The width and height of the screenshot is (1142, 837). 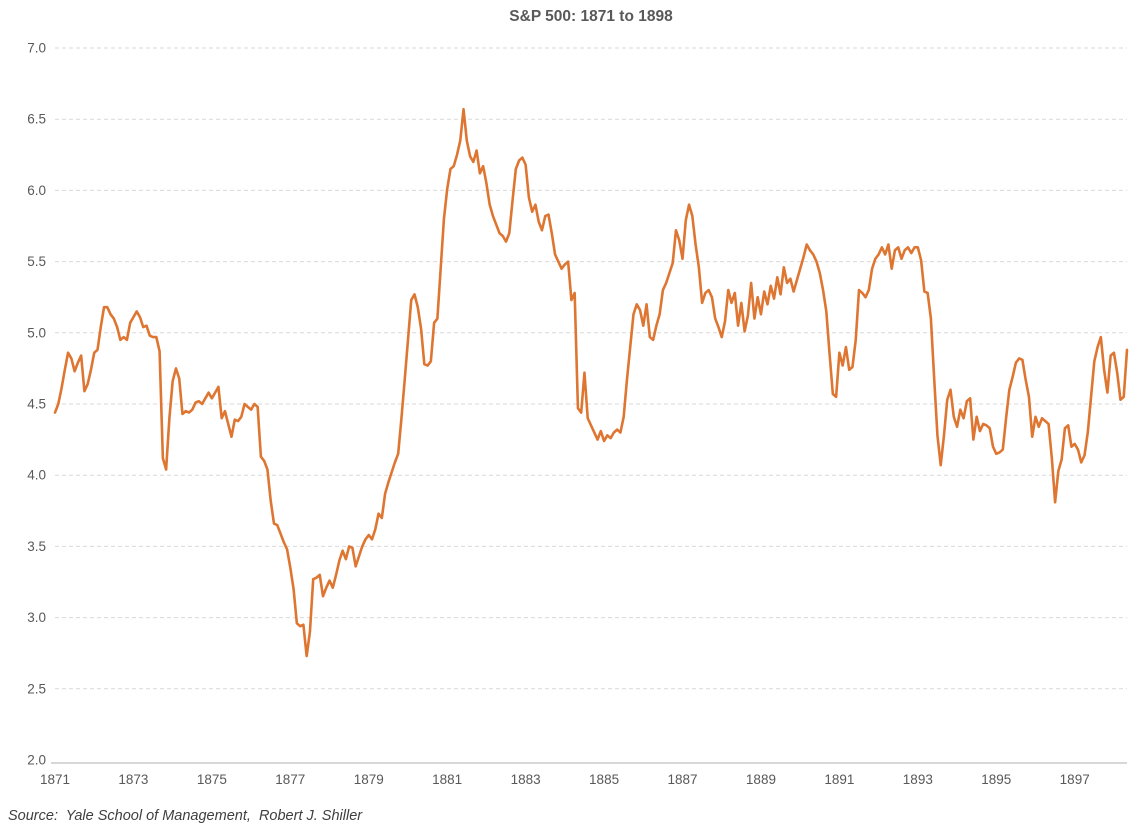 What do you see at coordinates (36, 404) in the screenshot?
I see `y-axis-label: 4.5` at bounding box center [36, 404].